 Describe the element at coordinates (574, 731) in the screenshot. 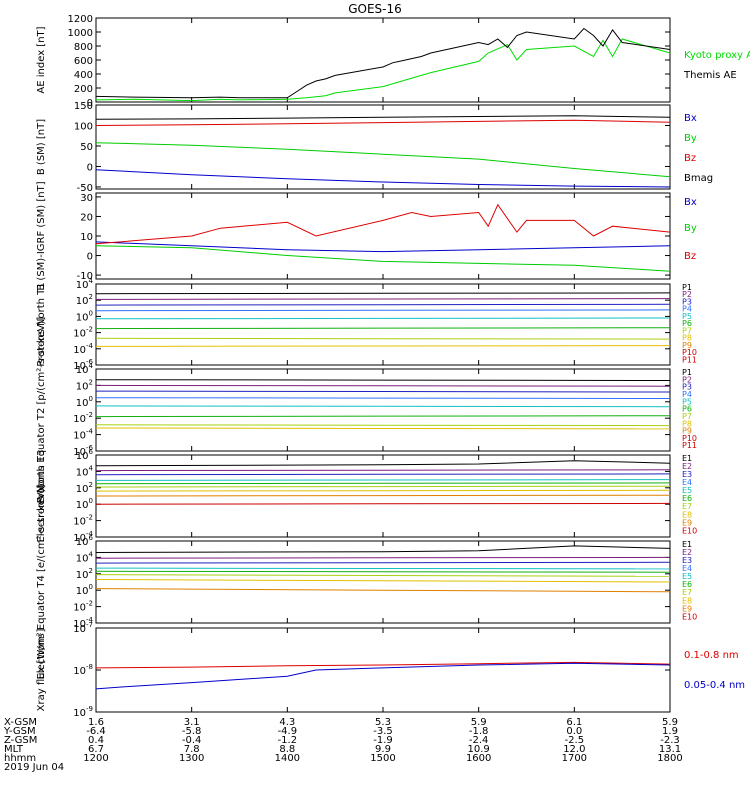

I see `x-row-value: 0.0` at that location.